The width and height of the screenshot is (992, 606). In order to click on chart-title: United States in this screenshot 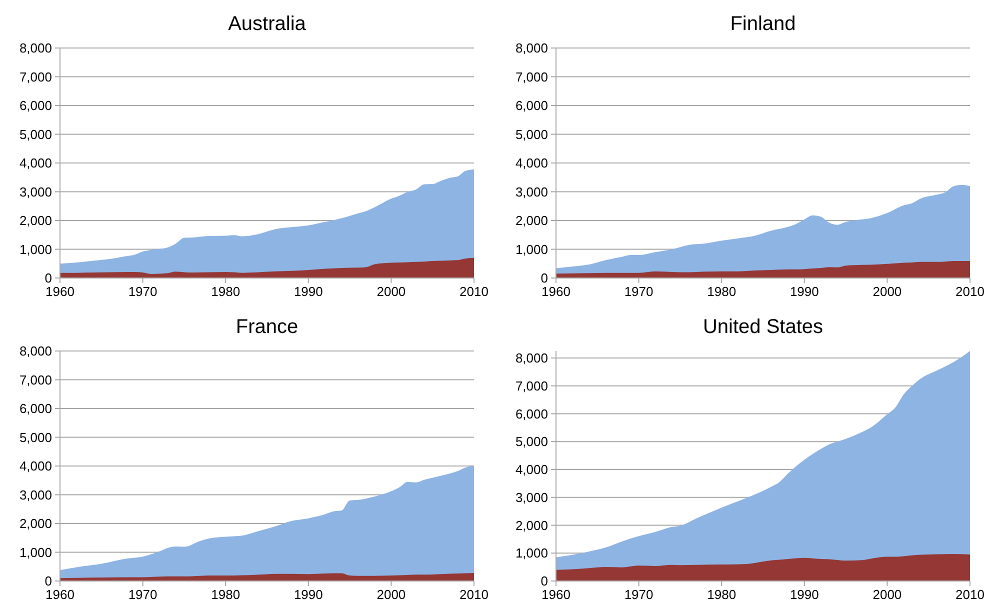, I will do `click(763, 327)`.